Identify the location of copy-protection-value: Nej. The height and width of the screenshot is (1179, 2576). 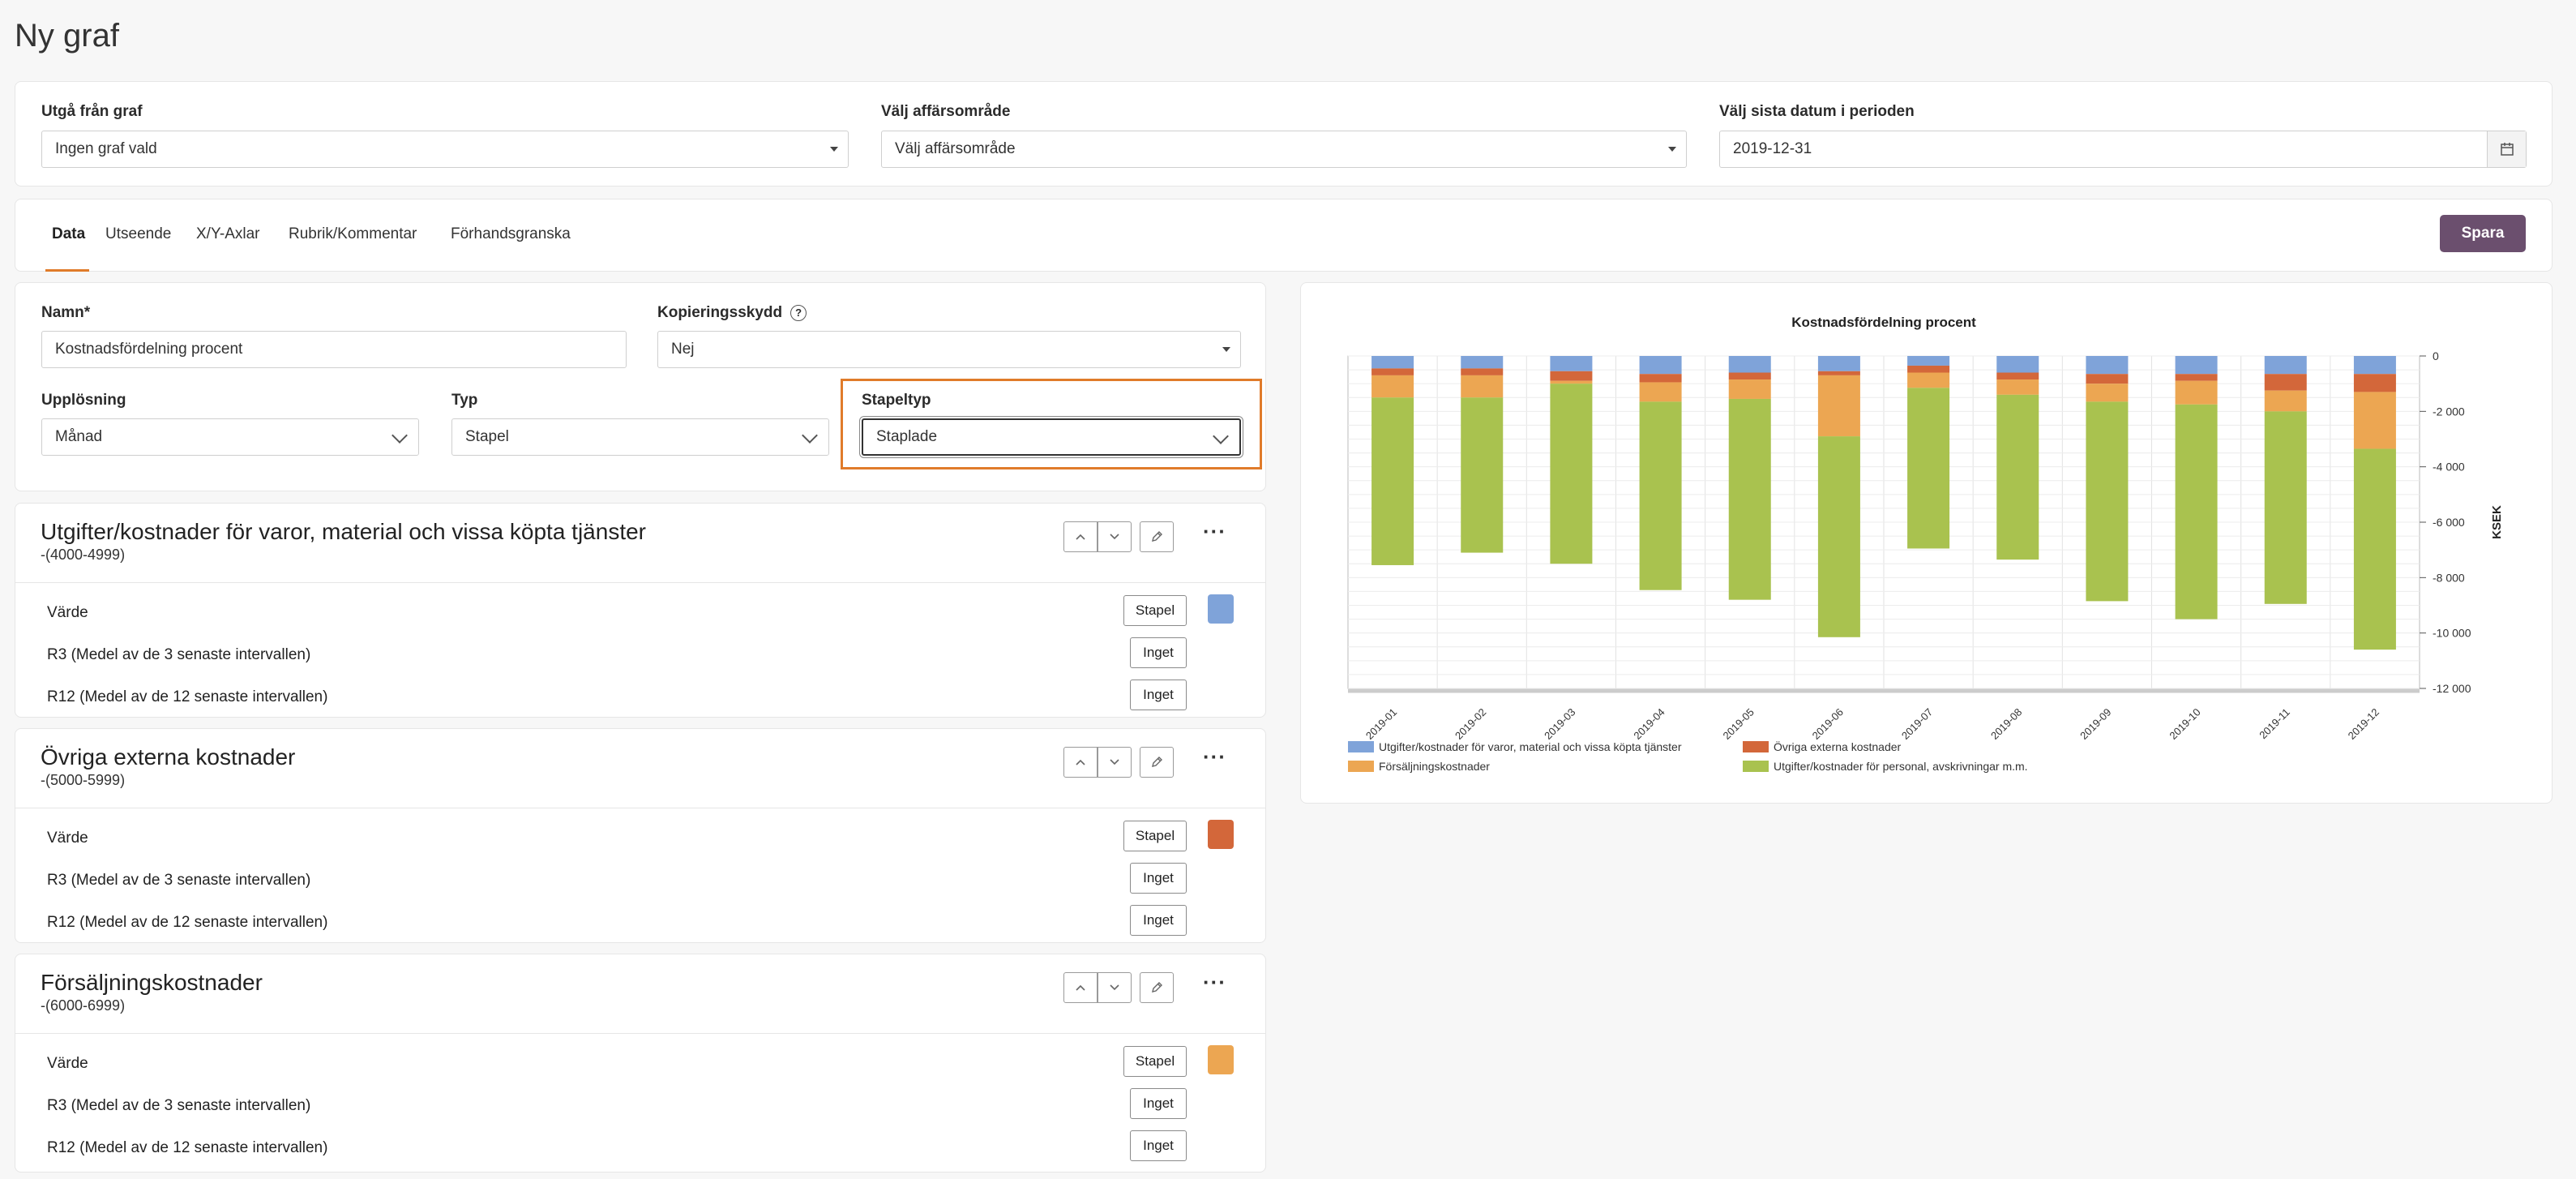
(683, 349).